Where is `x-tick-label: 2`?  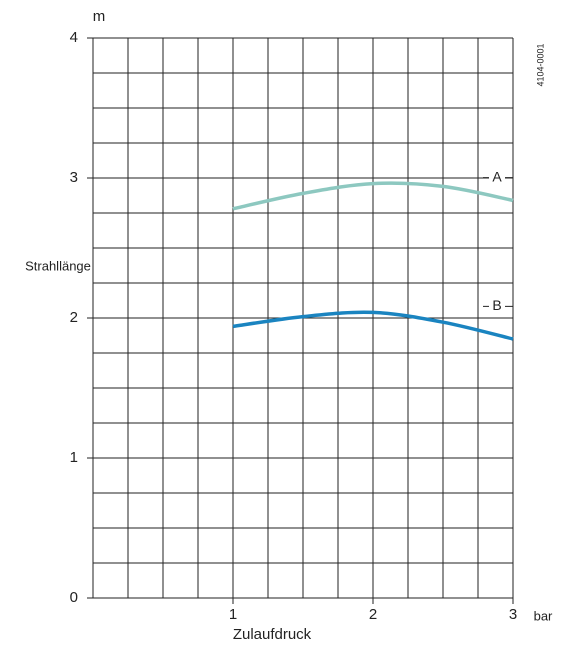 x-tick-label: 2 is located at coordinates (373, 614).